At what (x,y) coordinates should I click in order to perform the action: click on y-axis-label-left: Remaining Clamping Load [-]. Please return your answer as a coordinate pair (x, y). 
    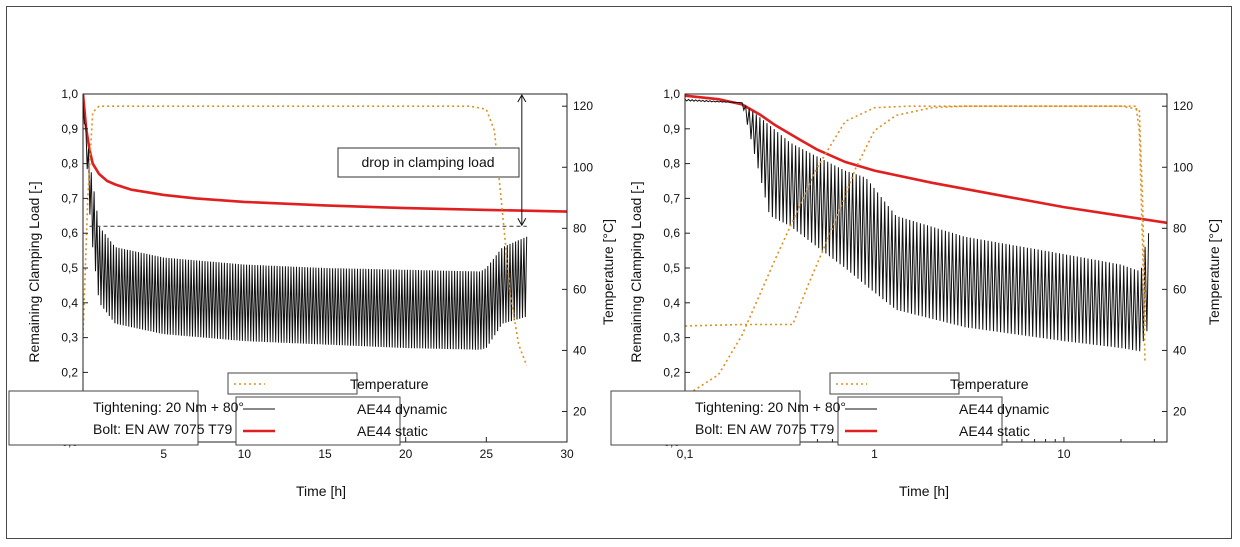
    Looking at the image, I should click on (34, 271).